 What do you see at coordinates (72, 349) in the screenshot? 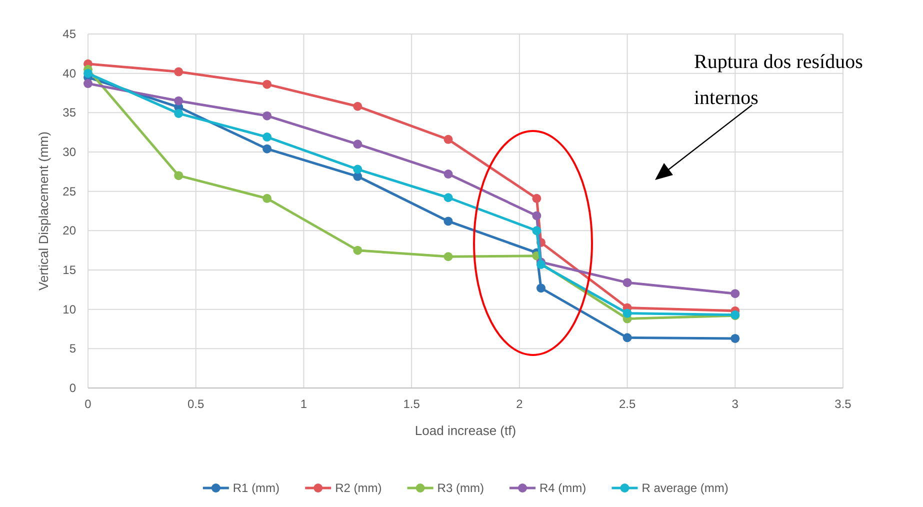
I see `y-tick-label: 5` at bounding box center [72, 349].